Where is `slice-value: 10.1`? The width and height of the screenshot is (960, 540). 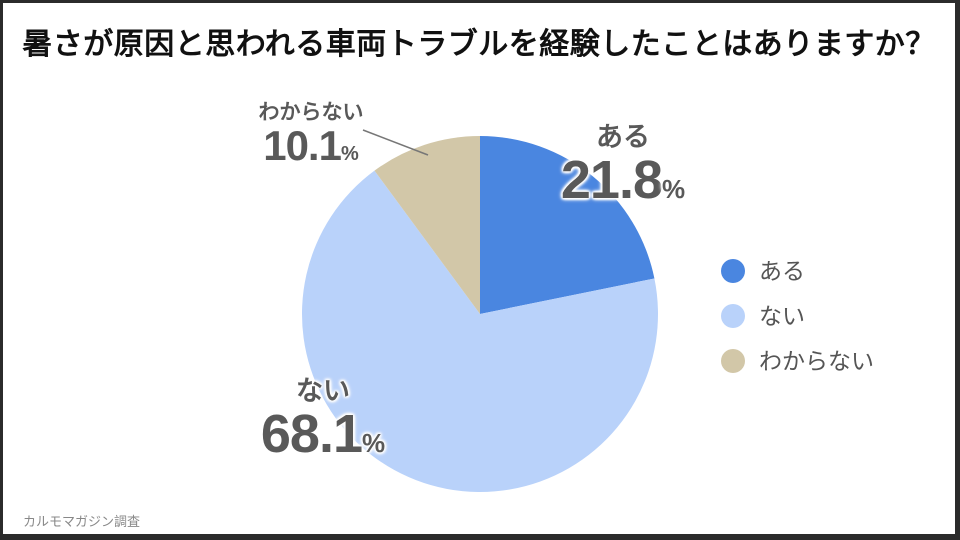
slice-value: 10.1 is located at coordinates (302, 146).